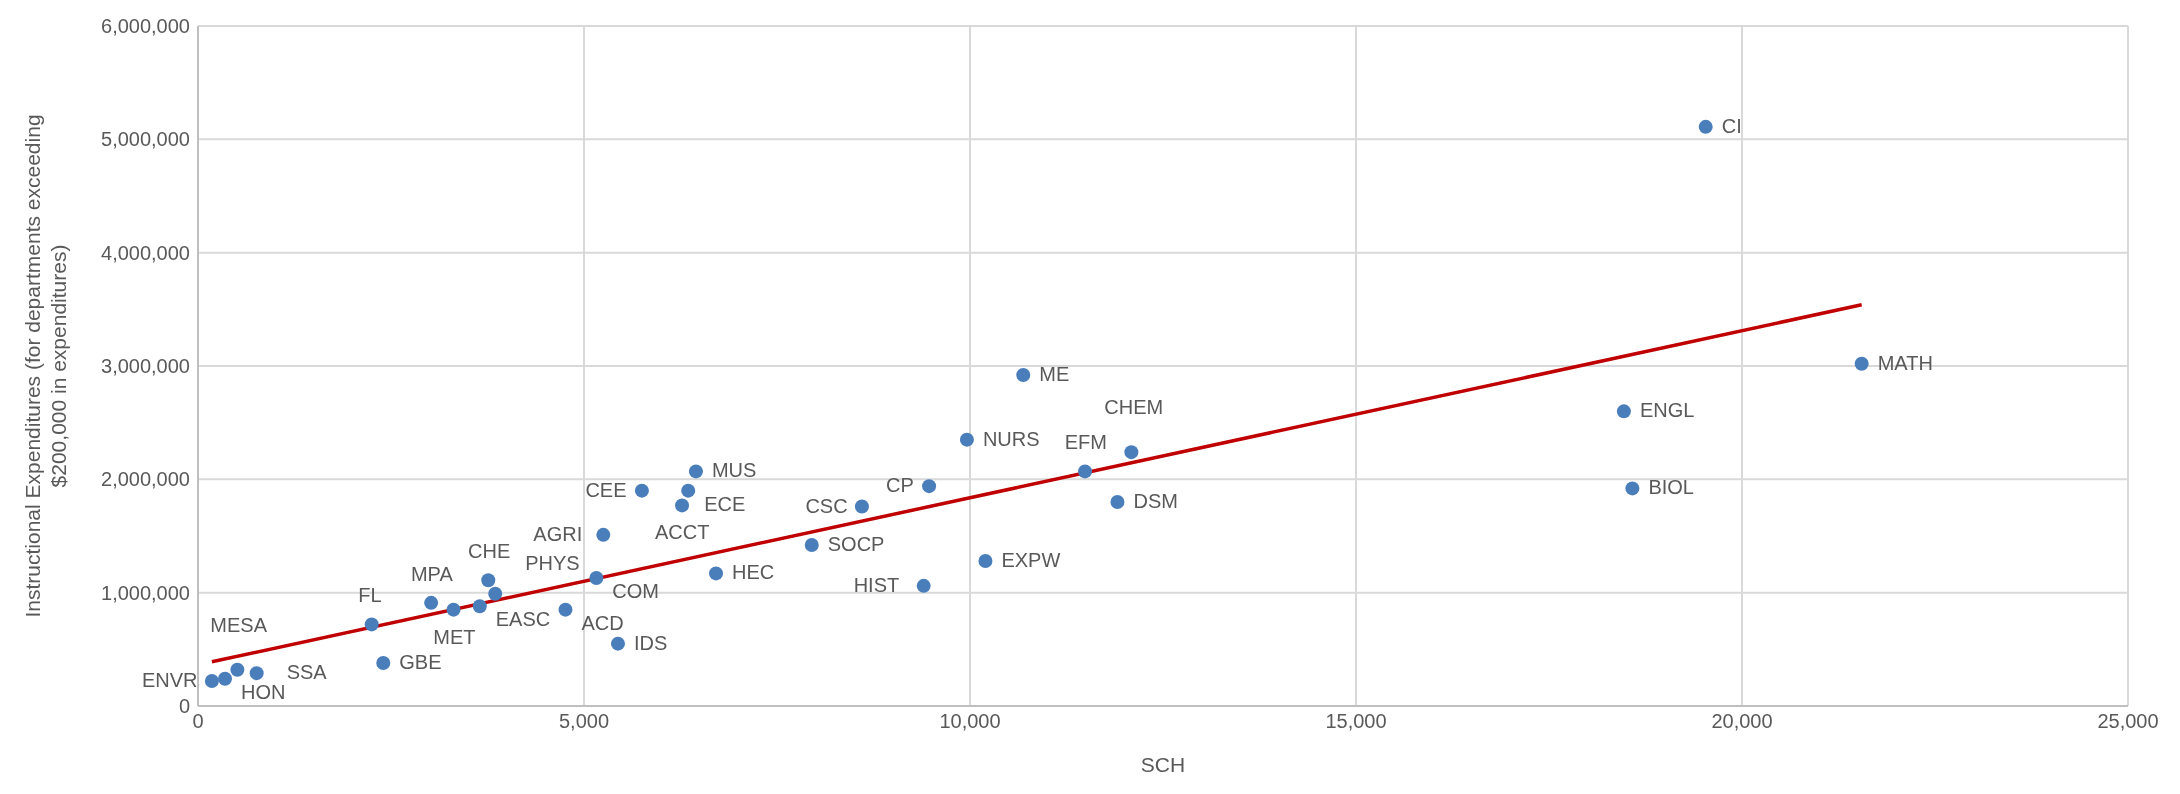 This screenshot has width=2180, height=794. Describe the element at coordinates (900, 485) in the screenshot. I see `data-label: CP` at that location.